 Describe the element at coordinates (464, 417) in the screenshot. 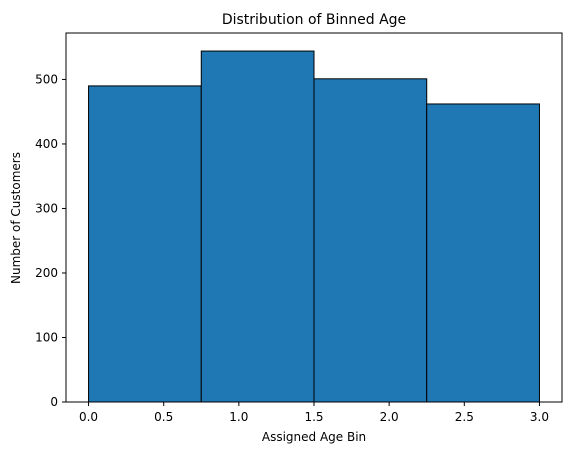

I see `x-tick-label-5: 2.5` at that location.